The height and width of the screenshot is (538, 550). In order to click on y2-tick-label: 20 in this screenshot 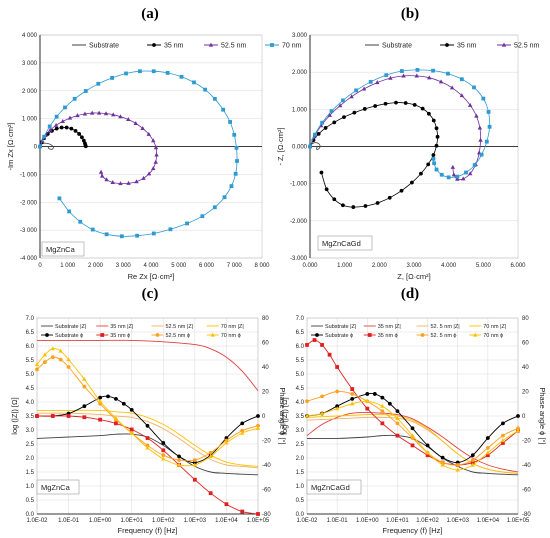, I will do `click(525, 393)`.